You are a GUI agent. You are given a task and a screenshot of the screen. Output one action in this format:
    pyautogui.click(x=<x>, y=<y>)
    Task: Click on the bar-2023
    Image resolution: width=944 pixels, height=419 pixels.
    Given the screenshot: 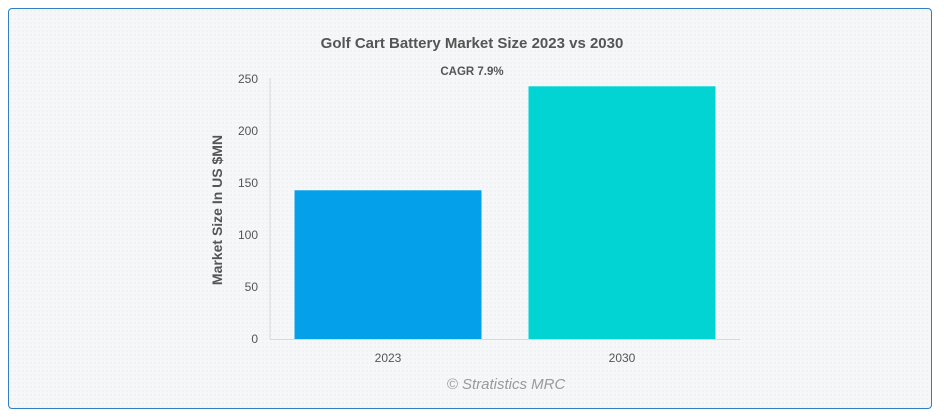 What is the action you would take?
    pyautogui.click(x=388, y=264)
    